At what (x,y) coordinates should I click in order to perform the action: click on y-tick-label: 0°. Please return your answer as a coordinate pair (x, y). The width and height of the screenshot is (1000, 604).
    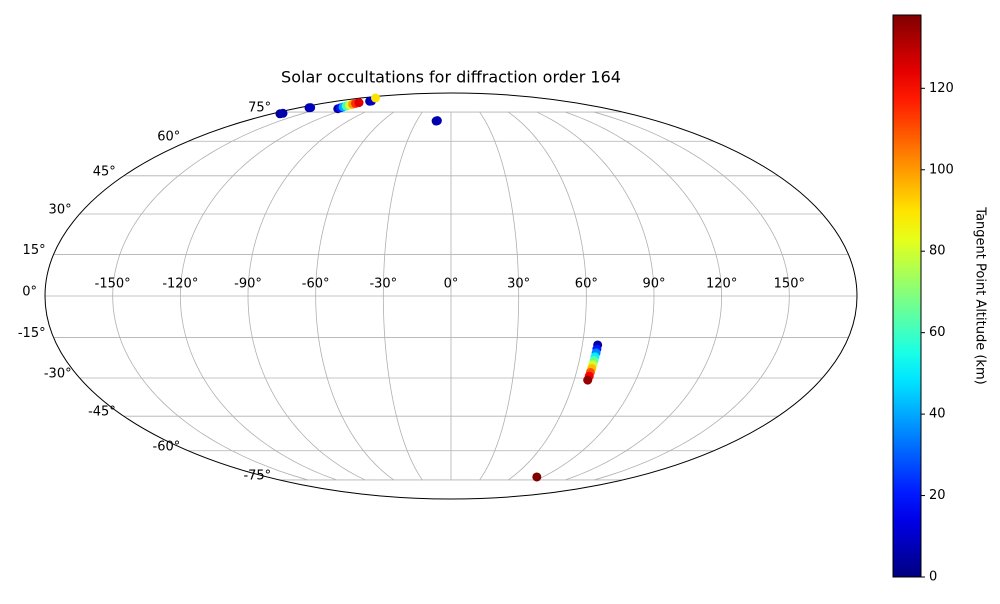
    Looking at the image, I should click on (29, 292).